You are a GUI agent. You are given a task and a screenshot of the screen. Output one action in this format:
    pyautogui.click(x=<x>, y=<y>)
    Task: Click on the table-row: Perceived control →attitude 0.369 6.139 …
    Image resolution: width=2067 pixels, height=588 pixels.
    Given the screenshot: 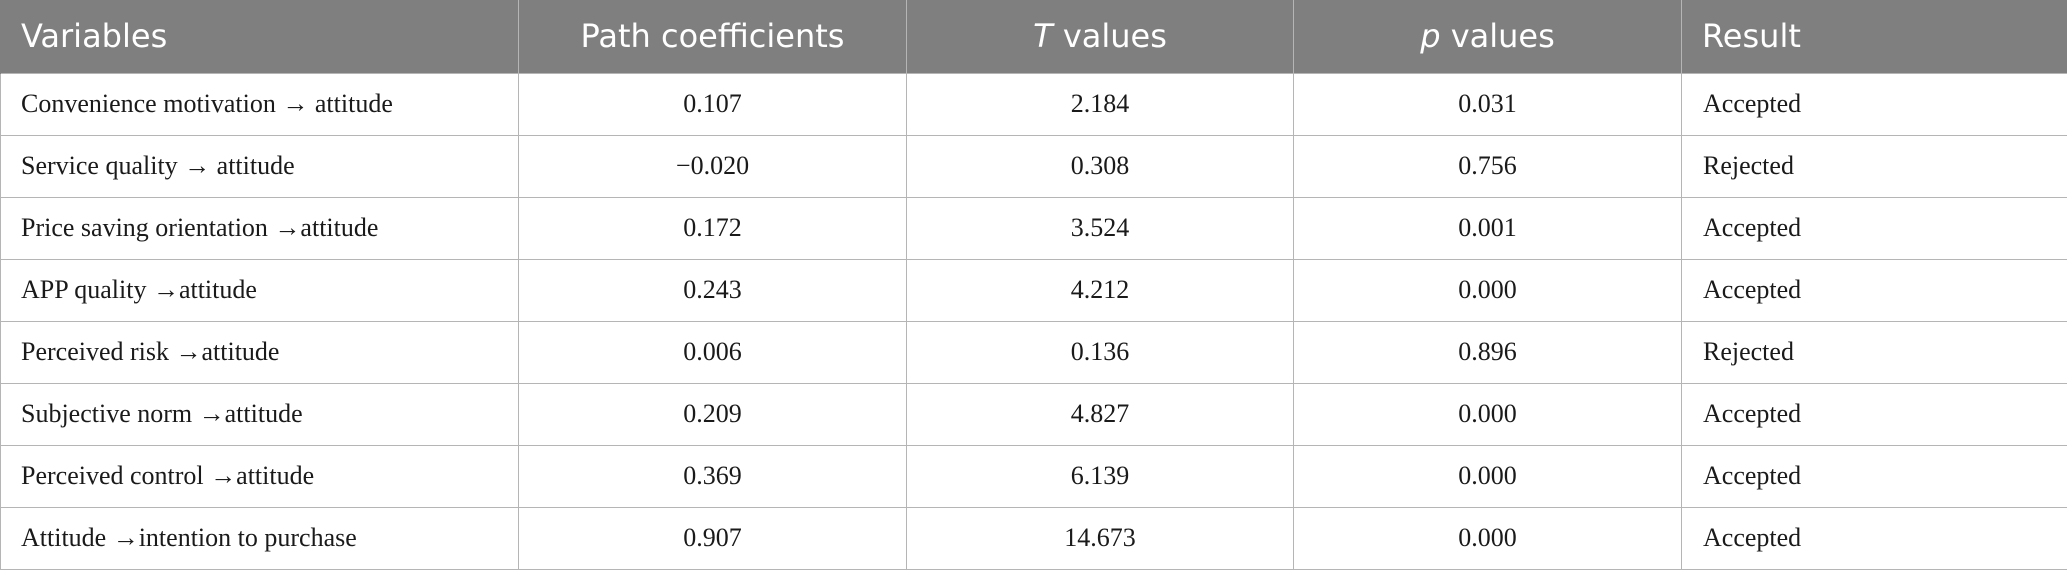 What is the action you would take?
    pyautogui.click(x=1033, y=476)
    